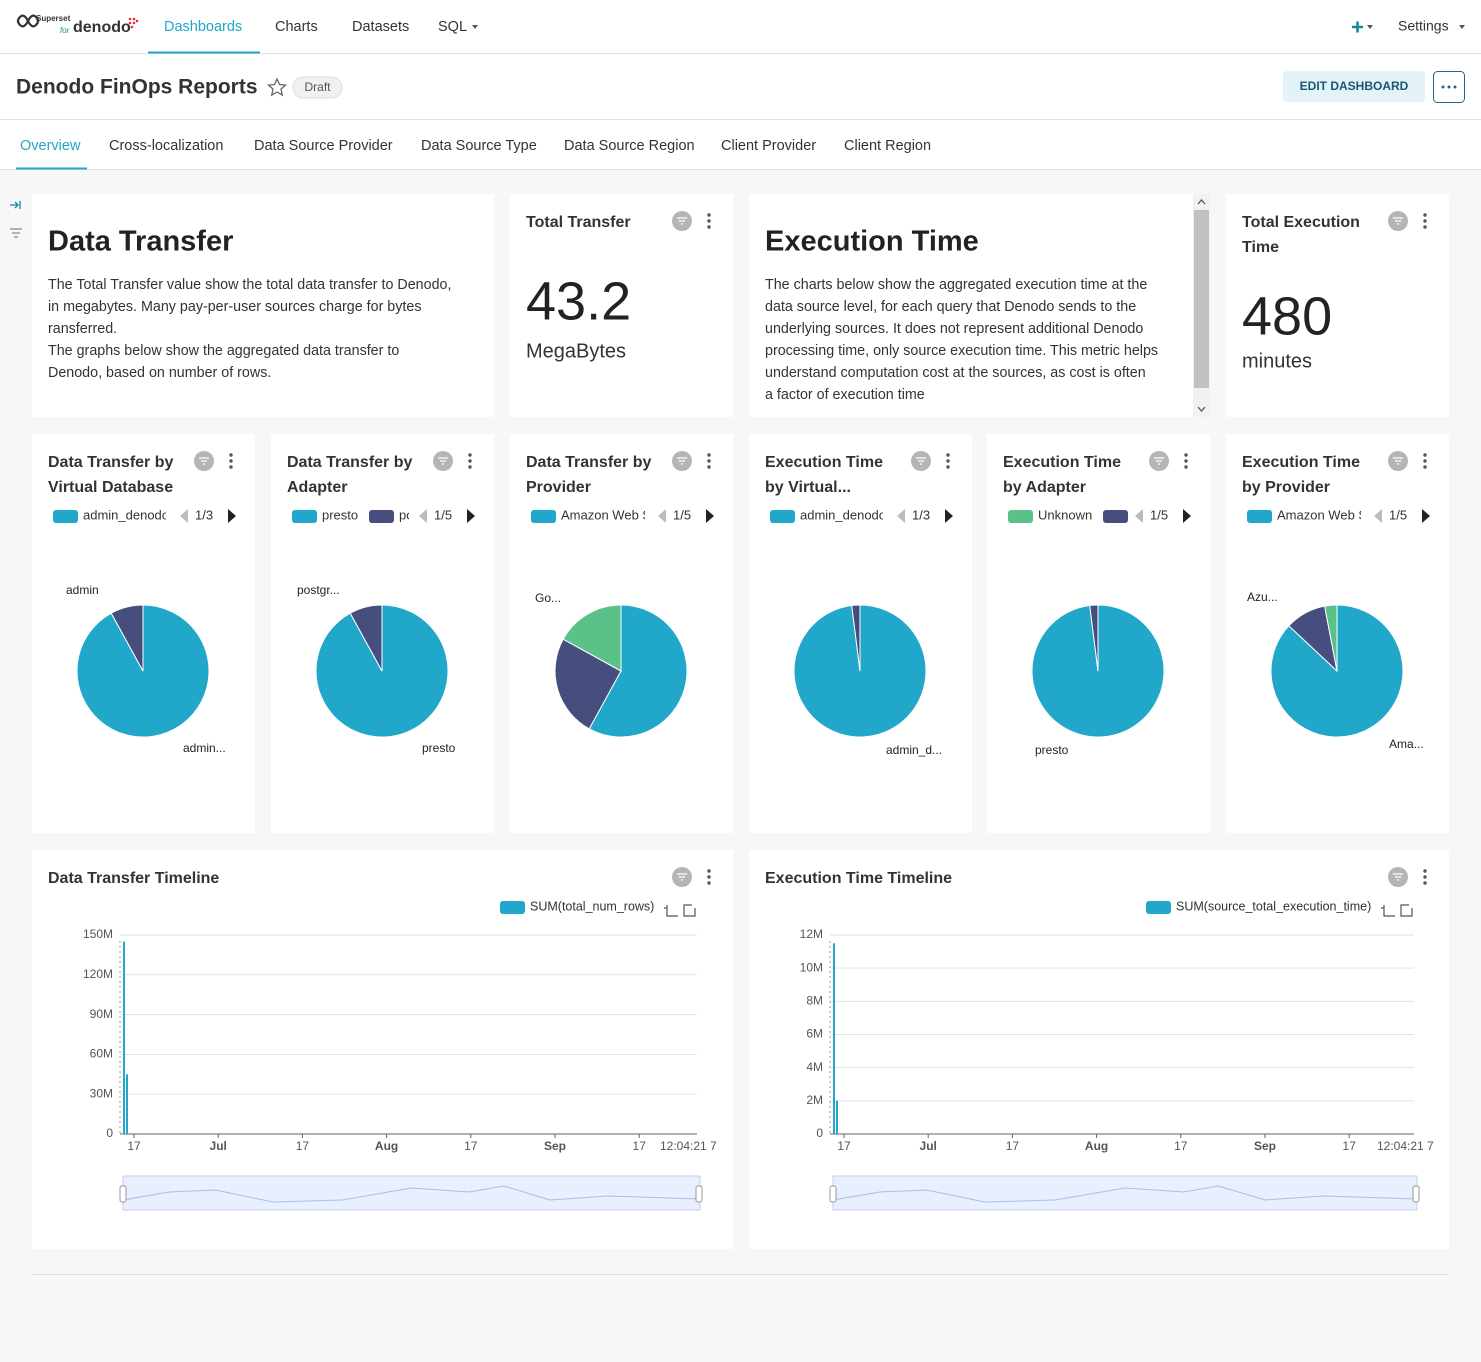 The height and width of the screenshot is (1362, 1481). What do you see at coordinates (1159, 514) in the screenshot?
I see `pager-text: 1/5` at bounding box center [1159, 514].